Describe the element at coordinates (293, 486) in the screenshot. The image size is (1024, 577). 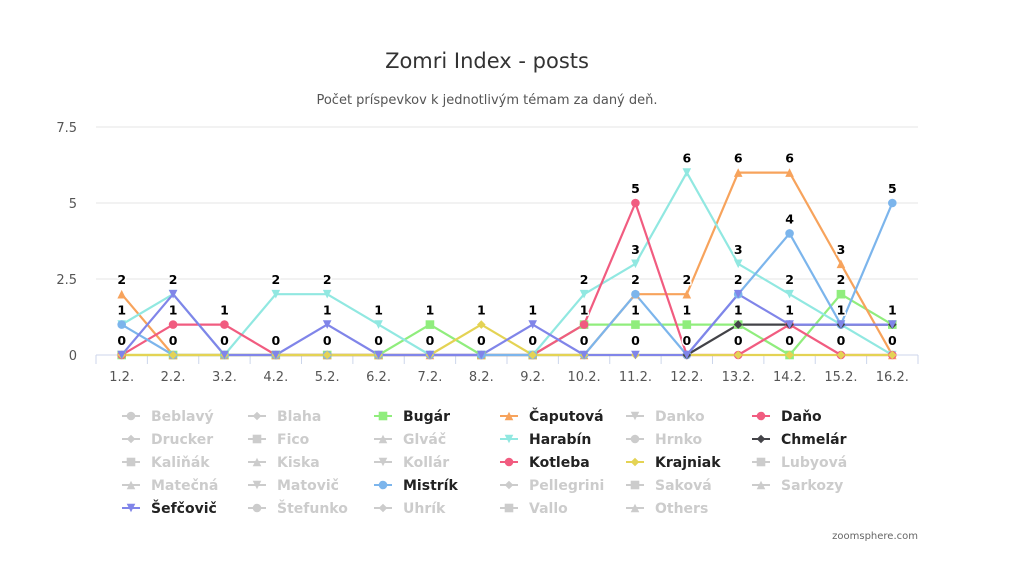
I see `legend-item-matovic: Matovič` at that location.